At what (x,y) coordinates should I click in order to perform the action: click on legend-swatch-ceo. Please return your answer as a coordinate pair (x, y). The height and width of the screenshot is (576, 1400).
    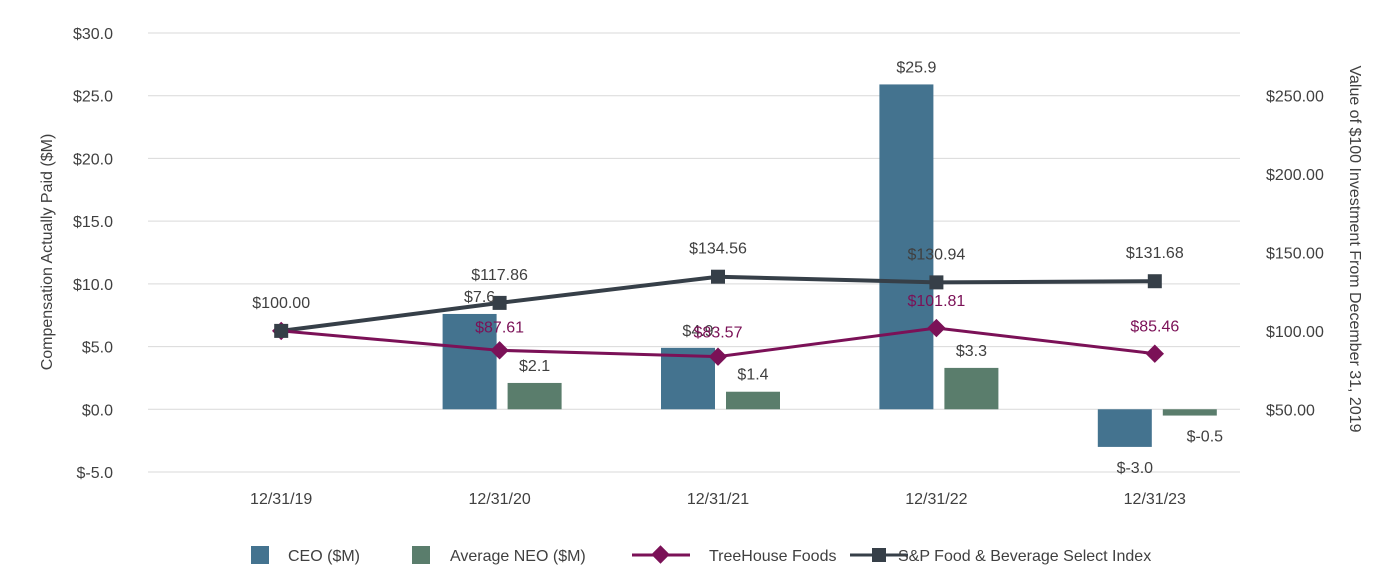
    Looking at the image, I should click on (260, 555).